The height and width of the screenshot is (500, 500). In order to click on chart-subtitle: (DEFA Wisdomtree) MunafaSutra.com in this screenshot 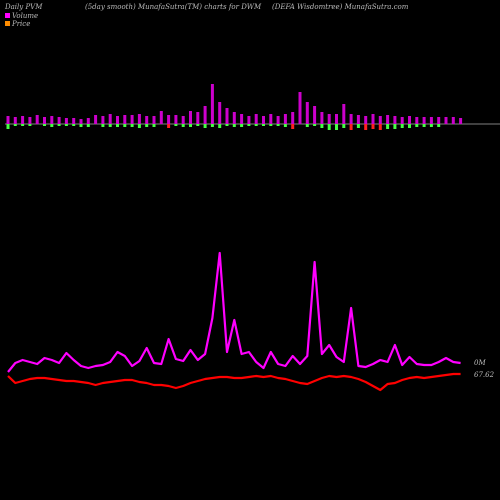, I will do `click(340, 7)`.